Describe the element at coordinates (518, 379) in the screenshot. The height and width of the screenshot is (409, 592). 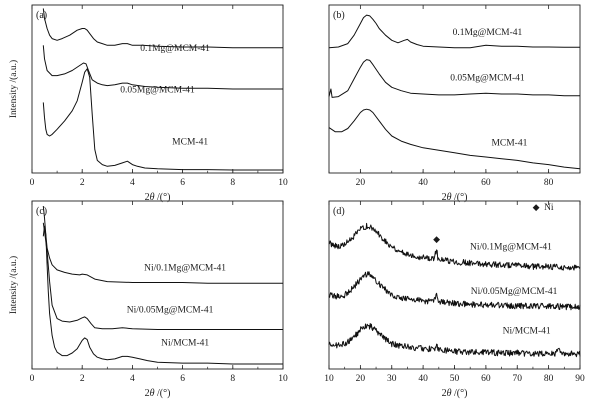
I see `x-tick-label: 70` at that location.